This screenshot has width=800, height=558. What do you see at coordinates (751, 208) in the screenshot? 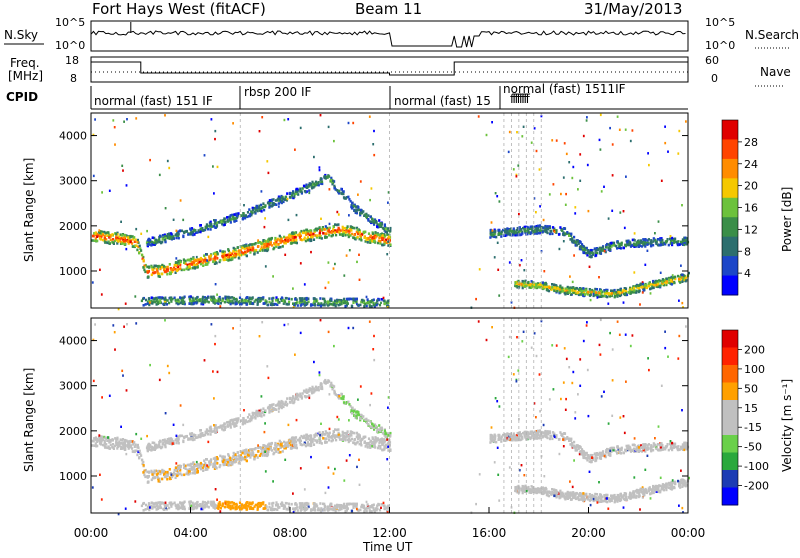
I see `colorbar-tick-label: 16` at bounding box center [751, 208].